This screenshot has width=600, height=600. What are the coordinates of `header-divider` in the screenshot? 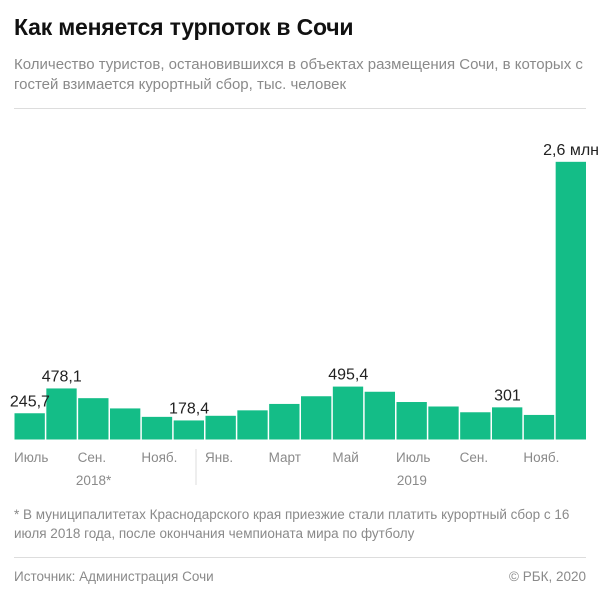 It's located at (300, 108).